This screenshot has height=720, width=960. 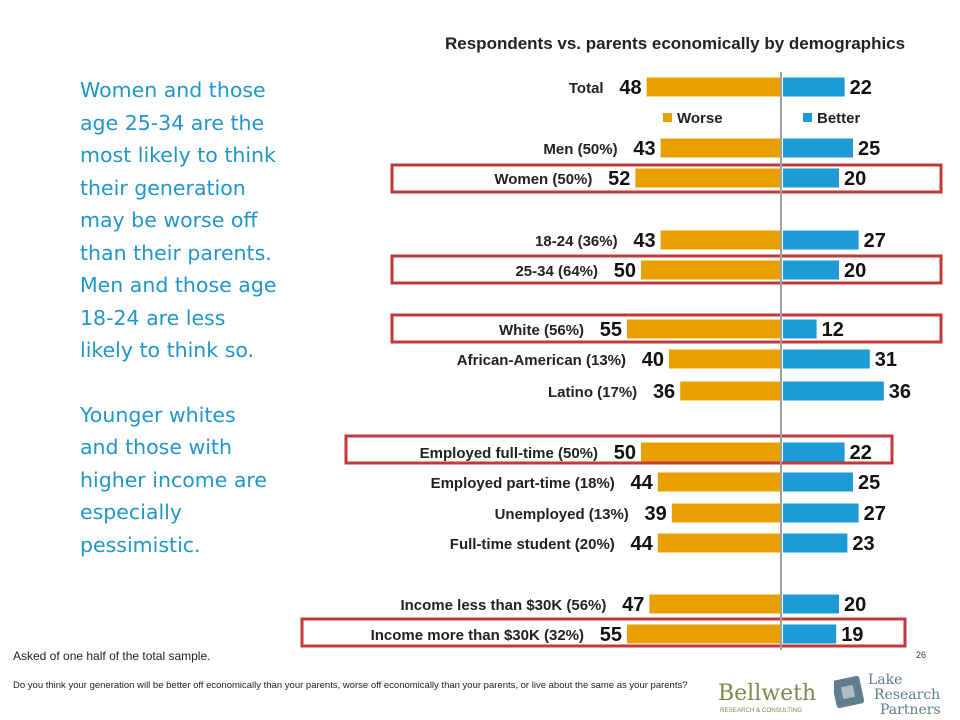 I want to click on category-label: Employed part-time (18%), so click(x=523, y=483).